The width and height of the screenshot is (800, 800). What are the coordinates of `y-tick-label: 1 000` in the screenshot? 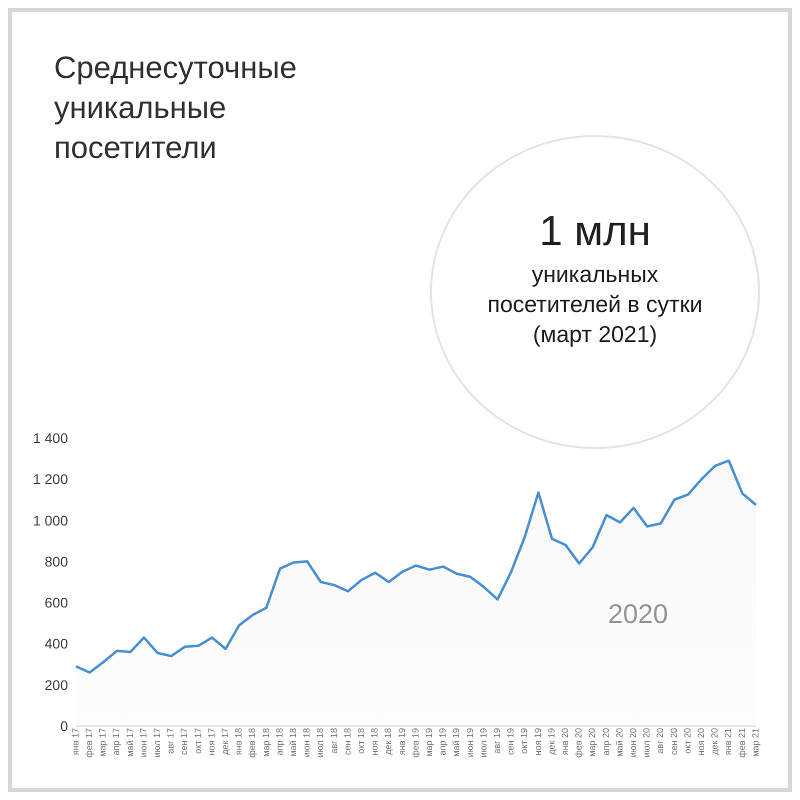 It's located at (50, 520).